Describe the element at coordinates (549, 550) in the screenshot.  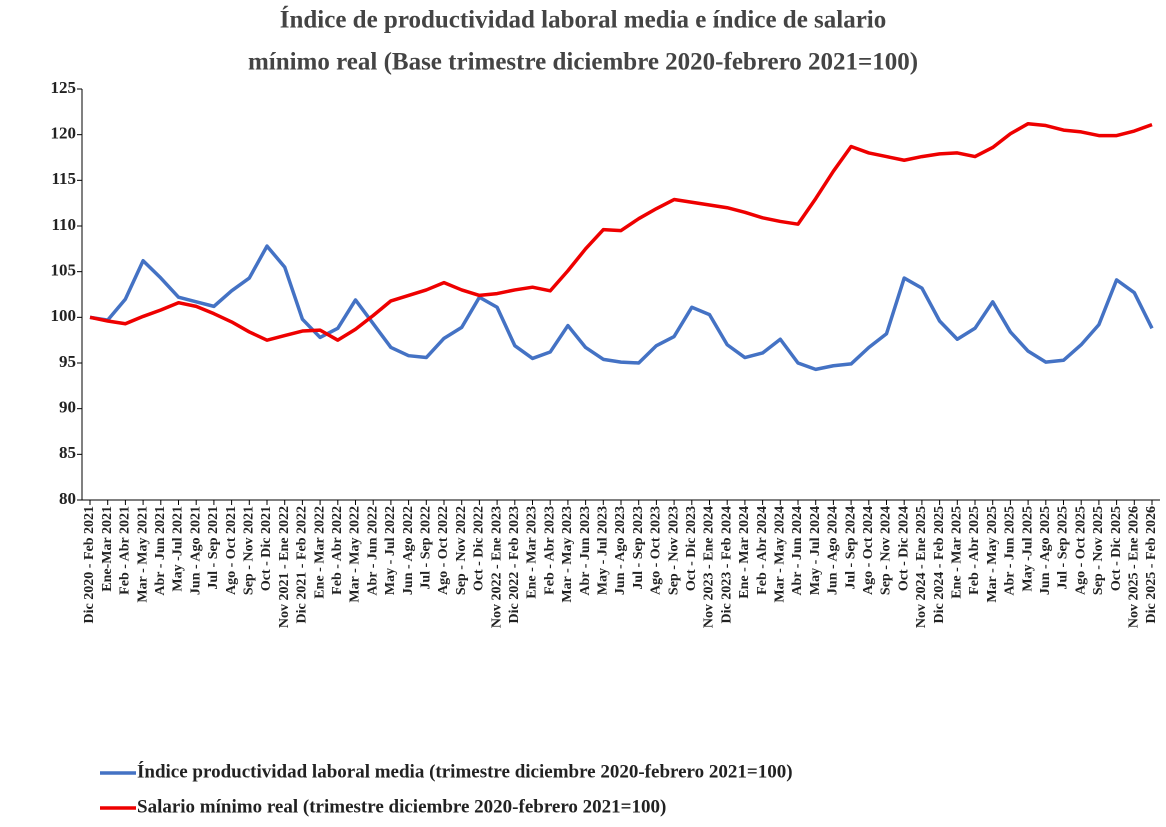
I see `x-tick-label: Feb - Abr 2023` at that location.